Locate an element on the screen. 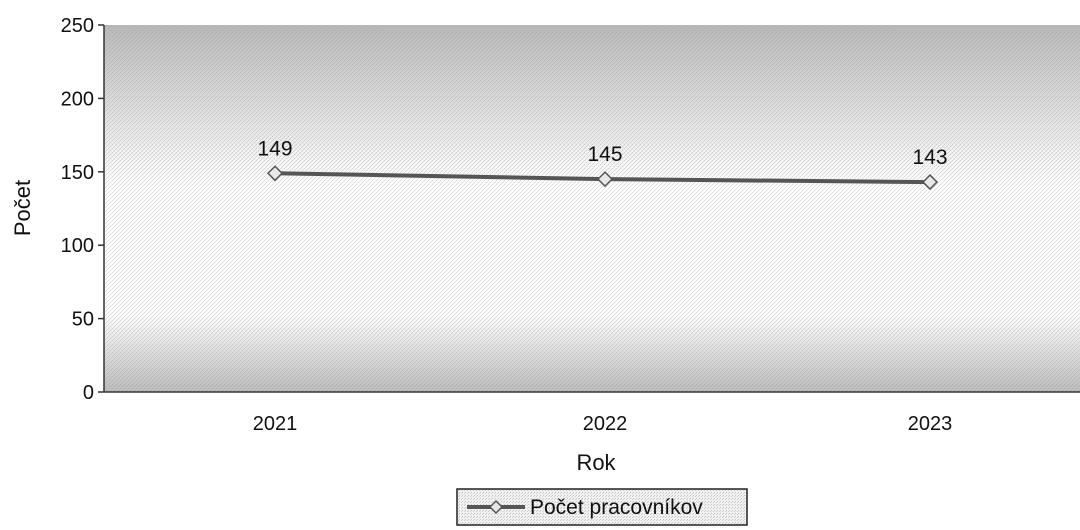 This screenshot has height=530, width=1080. data-label-group: 149 145 143 is located at coordinates (602, 153).